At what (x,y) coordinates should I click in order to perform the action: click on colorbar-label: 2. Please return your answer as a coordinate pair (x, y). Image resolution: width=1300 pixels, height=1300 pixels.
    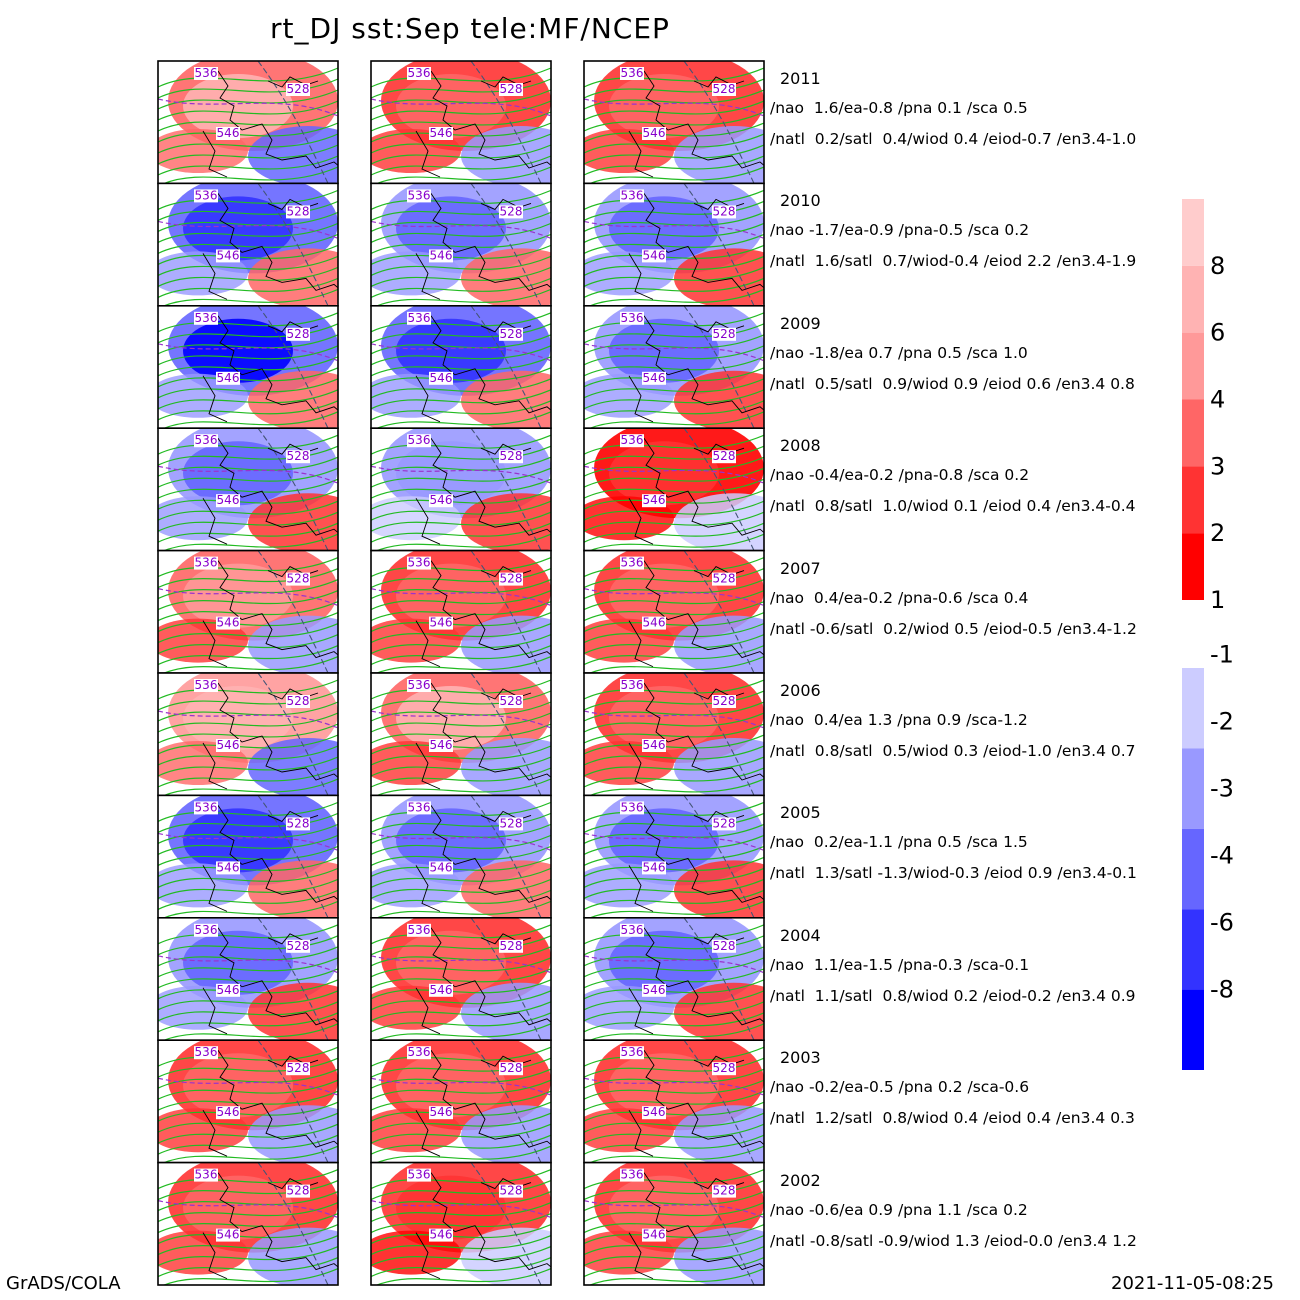
    Looking at the image, I should click on (1217, 533).